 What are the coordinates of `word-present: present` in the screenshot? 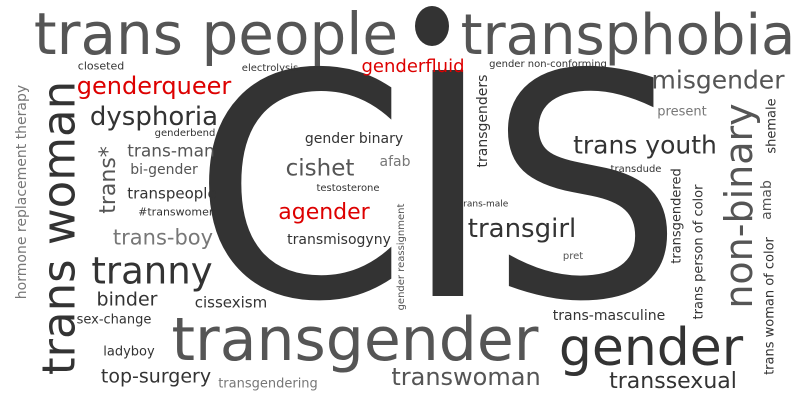 It's located at (682, 112).